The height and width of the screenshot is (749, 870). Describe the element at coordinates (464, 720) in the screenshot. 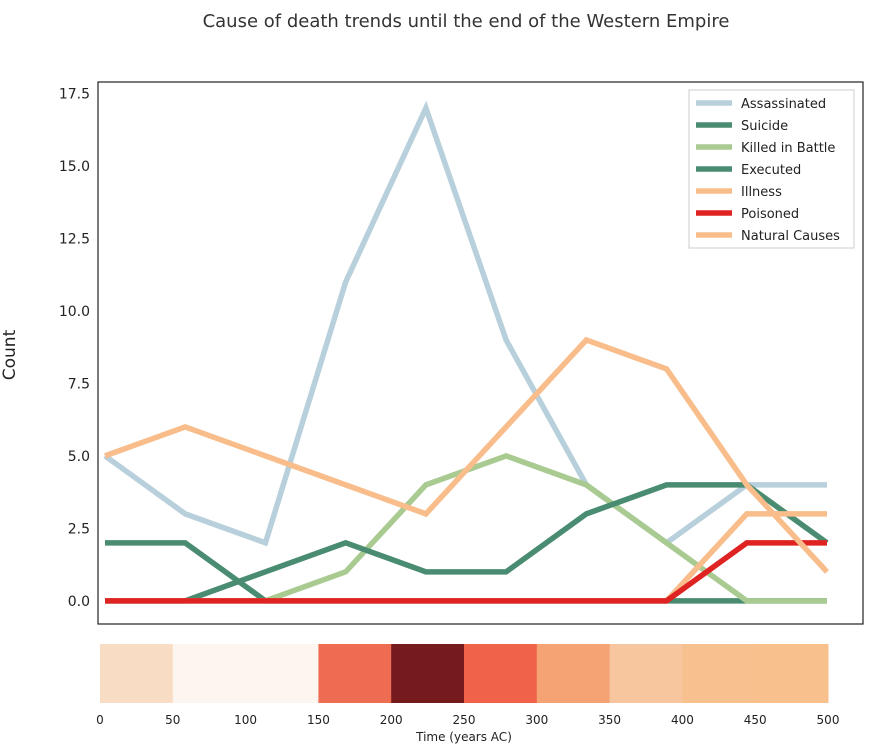

I see `timeline-tick-label: 250` at that location.